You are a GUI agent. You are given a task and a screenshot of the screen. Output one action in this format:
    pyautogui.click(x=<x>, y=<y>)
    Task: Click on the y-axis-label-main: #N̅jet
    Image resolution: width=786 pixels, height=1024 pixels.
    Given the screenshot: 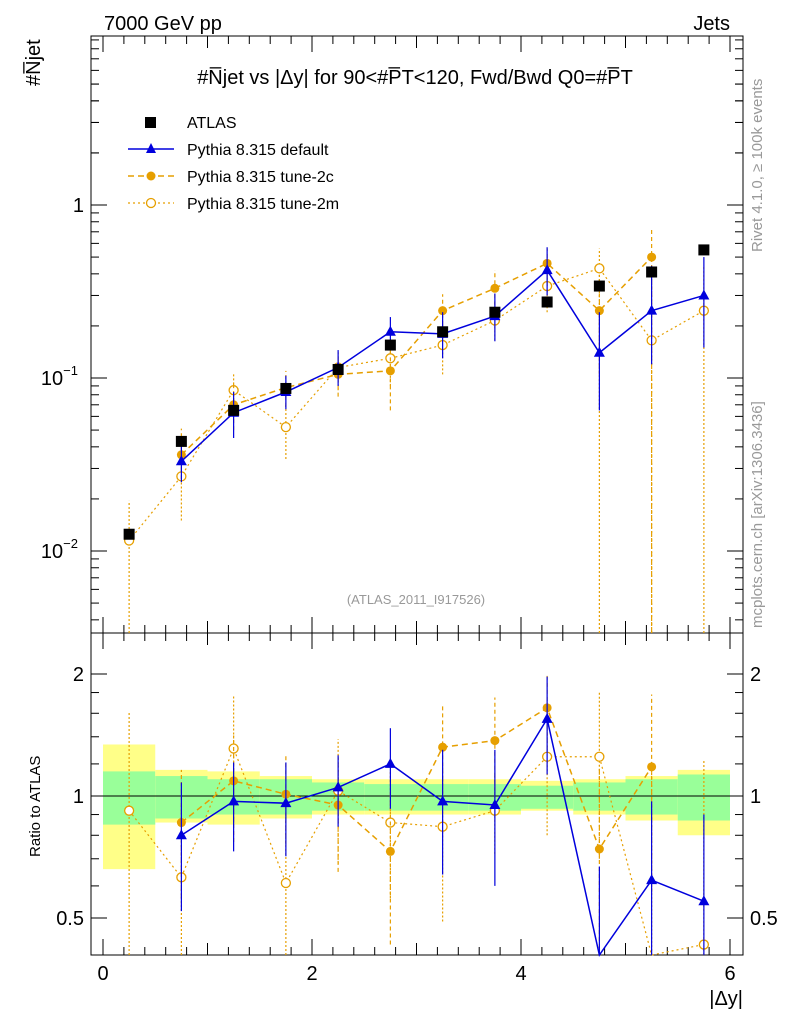 What is the action you would take?
    pyautogui.click(x=33, y=62)
    